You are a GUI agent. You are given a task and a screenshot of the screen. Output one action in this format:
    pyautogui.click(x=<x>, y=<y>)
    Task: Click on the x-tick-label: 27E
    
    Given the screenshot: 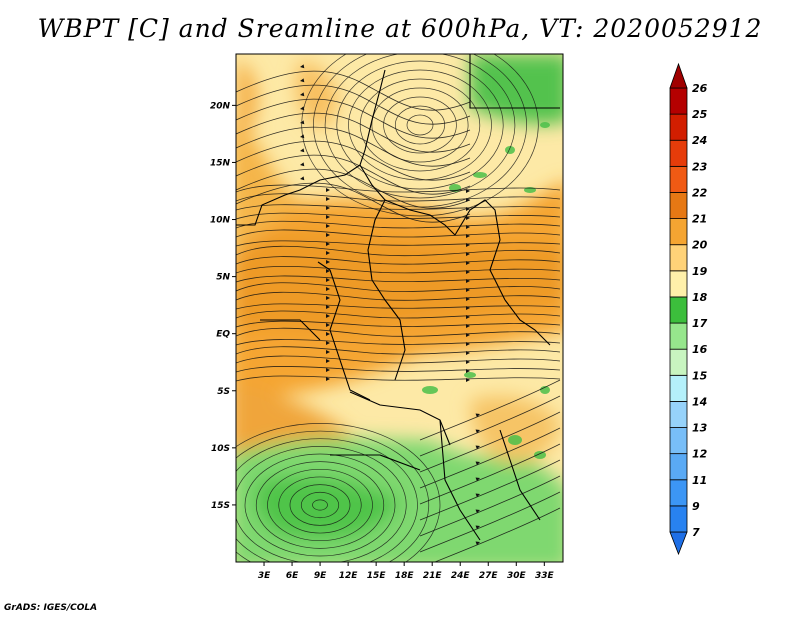 What is the action you would take?
    pyautogui.click(x=489, y=576)
    